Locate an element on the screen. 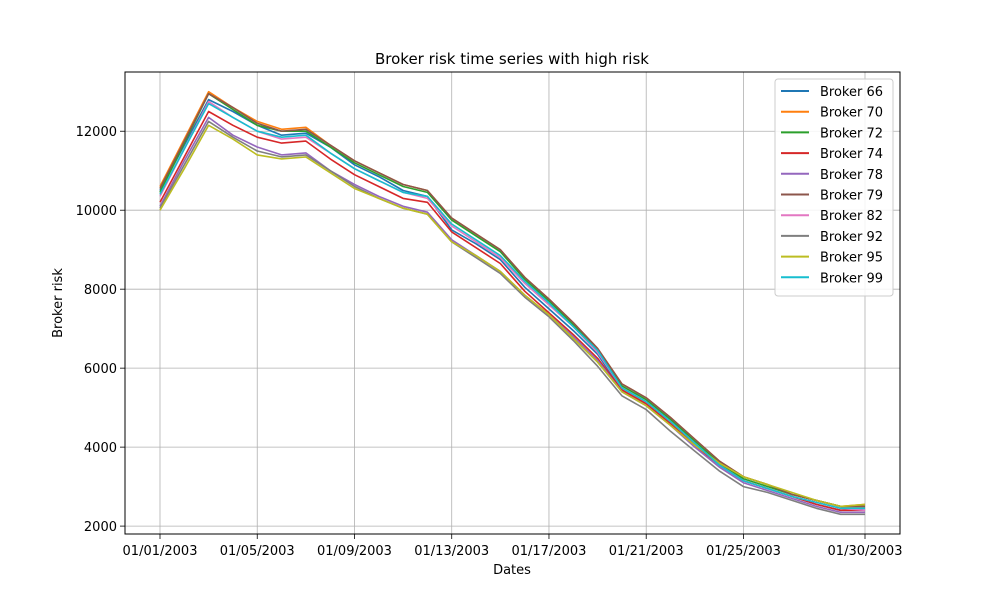 This screenshot has width=1000, height=604. legend-label: Broker 92 is located at coordinates (851, 237).